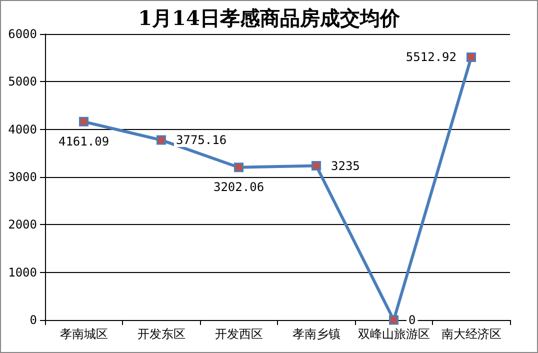  Describe the element at coordinates (22, 129) in the screenshot. I see `y-tick-label: 4000` at that location.